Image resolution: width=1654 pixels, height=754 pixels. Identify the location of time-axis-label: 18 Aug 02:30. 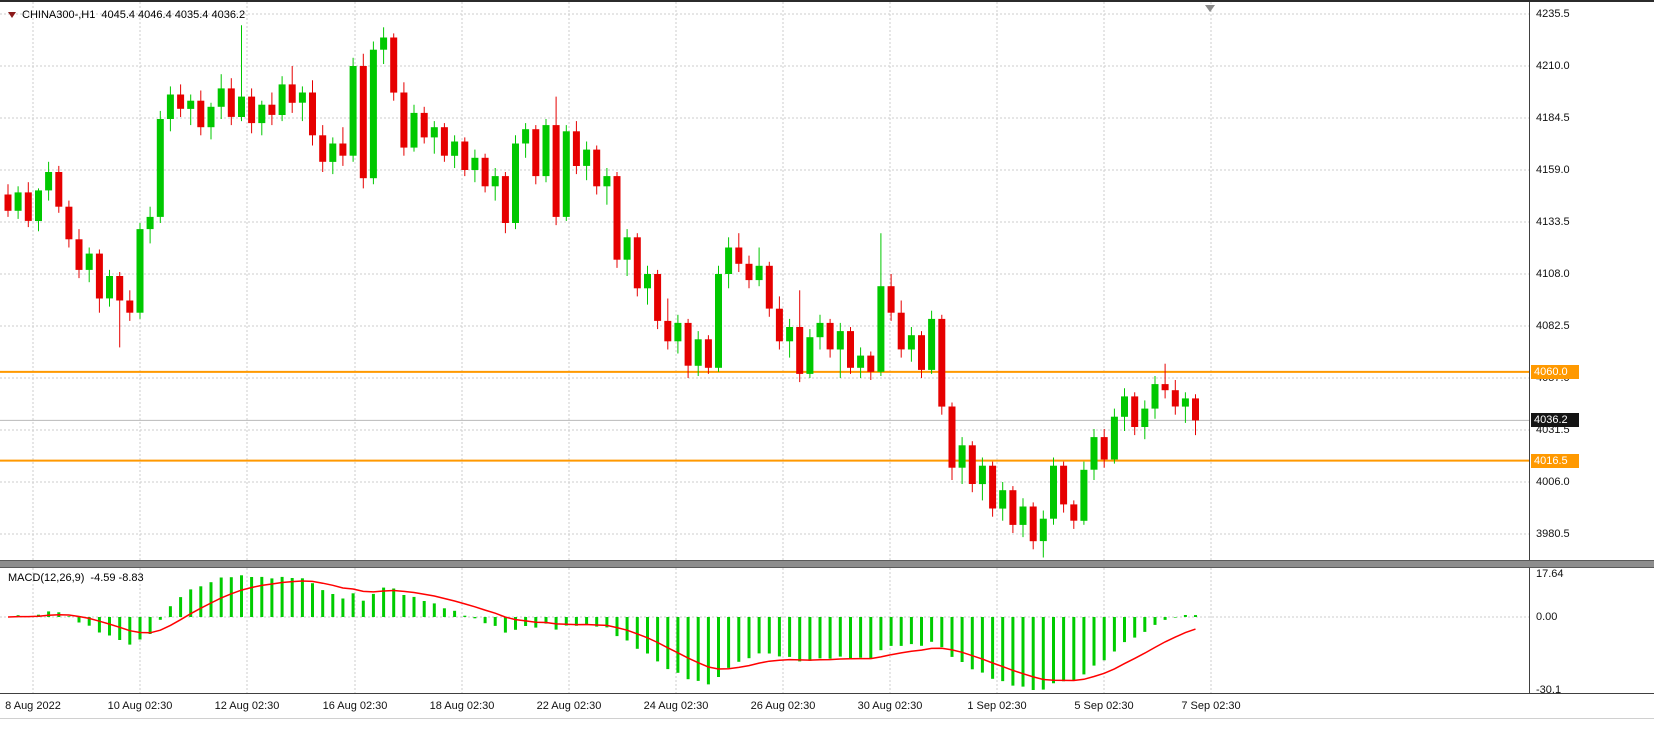
(462, 706).